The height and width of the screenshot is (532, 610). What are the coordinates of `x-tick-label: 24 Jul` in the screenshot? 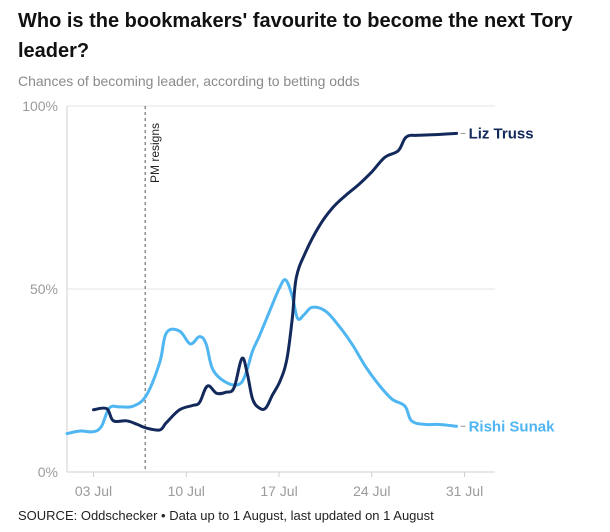 It's located at (371, 491).